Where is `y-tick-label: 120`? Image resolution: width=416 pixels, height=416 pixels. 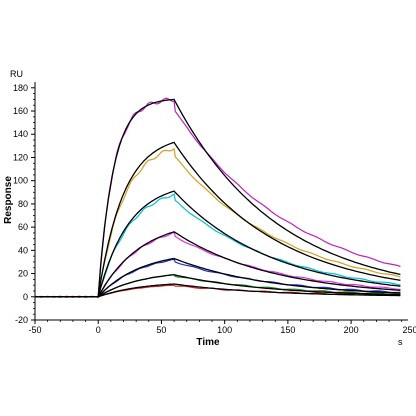 y-tick-label: 120 is located at coordinates (20, 157).